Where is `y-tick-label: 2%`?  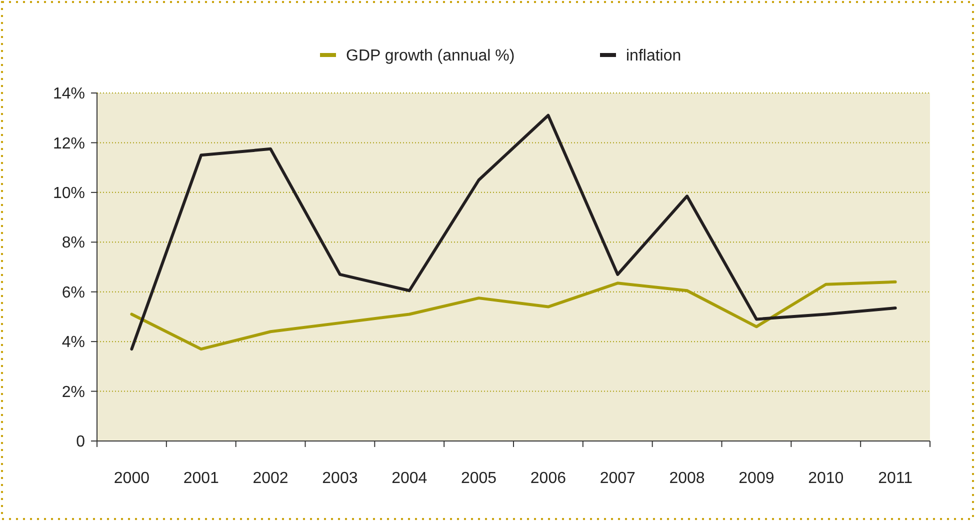
y-tick-label: 2% is located at coordinates (73, 392).